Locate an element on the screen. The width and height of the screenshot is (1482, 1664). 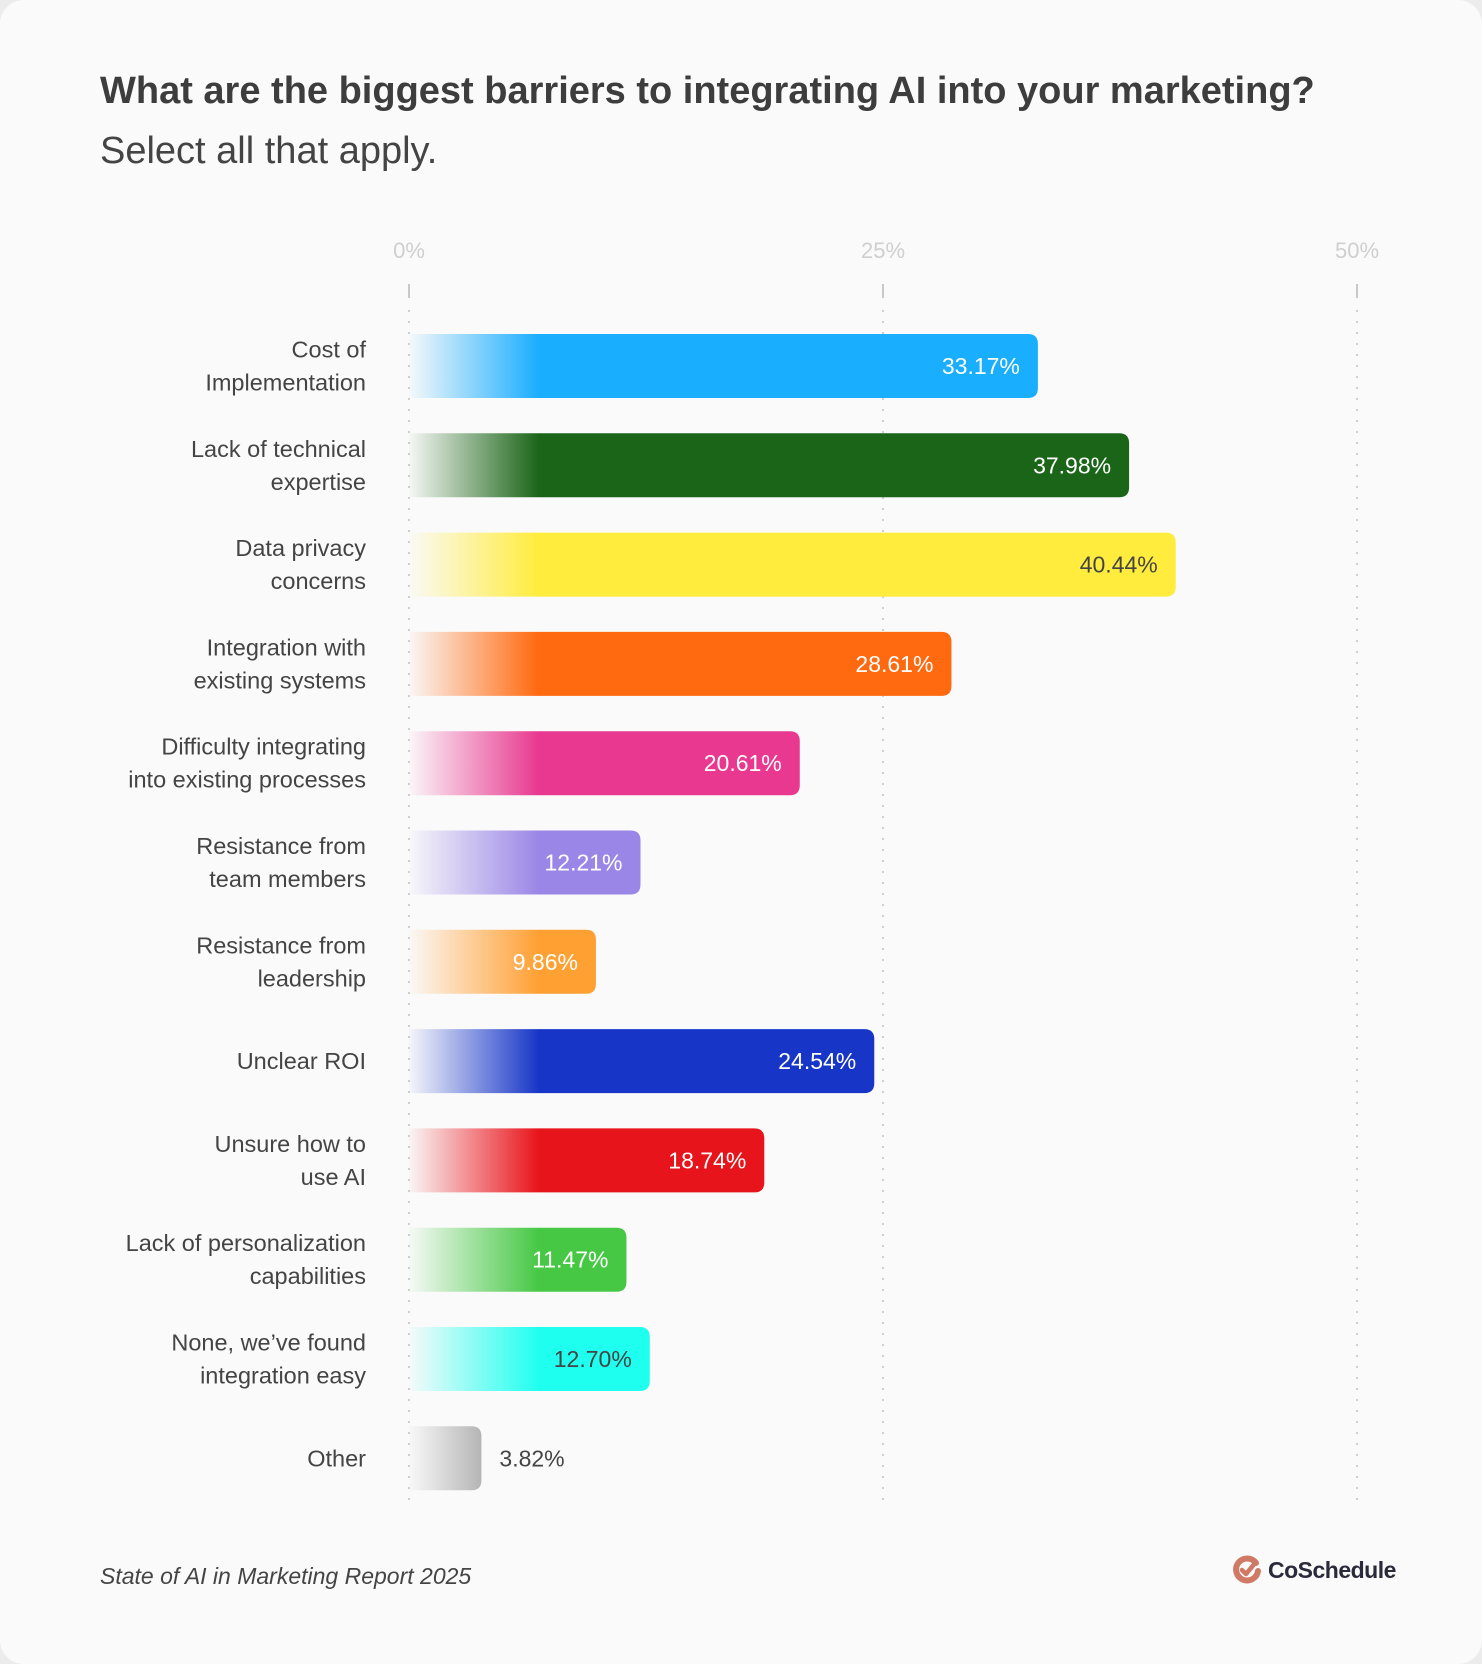
category-label: expertise is located at coordinates (318, 482).